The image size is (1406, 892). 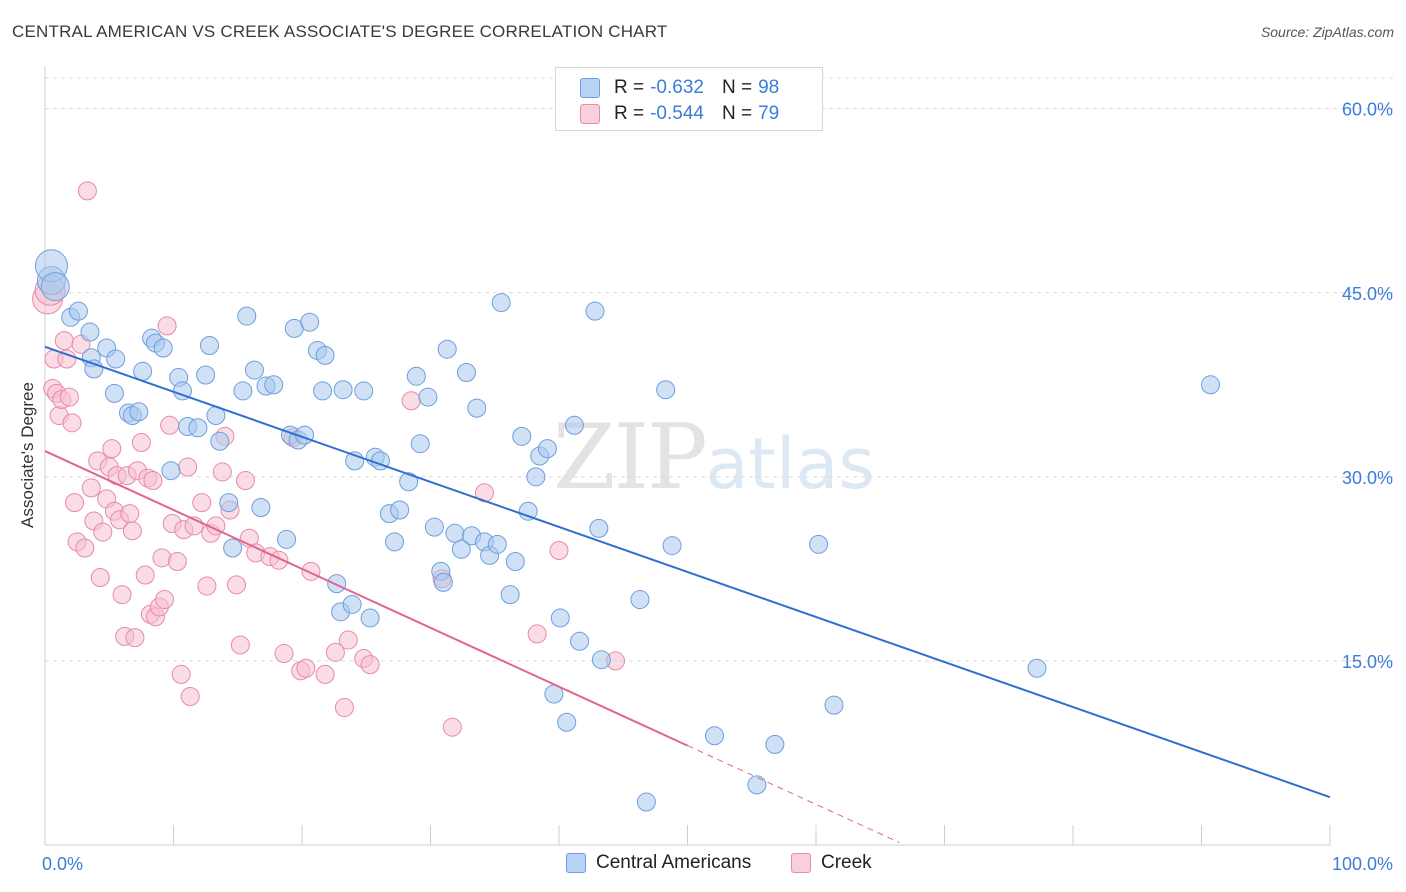 I want to click on y-tick-label: 15.0%, so click(x=1367, y=662).